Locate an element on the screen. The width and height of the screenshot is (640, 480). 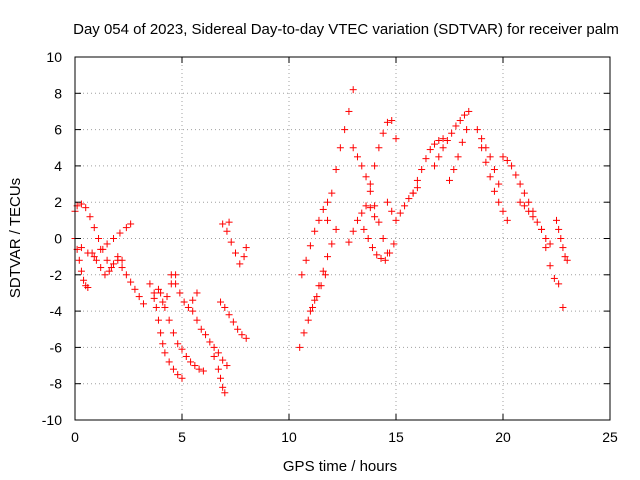
x-axis-label: GPS time / hours is located at coordinates (340, 466).